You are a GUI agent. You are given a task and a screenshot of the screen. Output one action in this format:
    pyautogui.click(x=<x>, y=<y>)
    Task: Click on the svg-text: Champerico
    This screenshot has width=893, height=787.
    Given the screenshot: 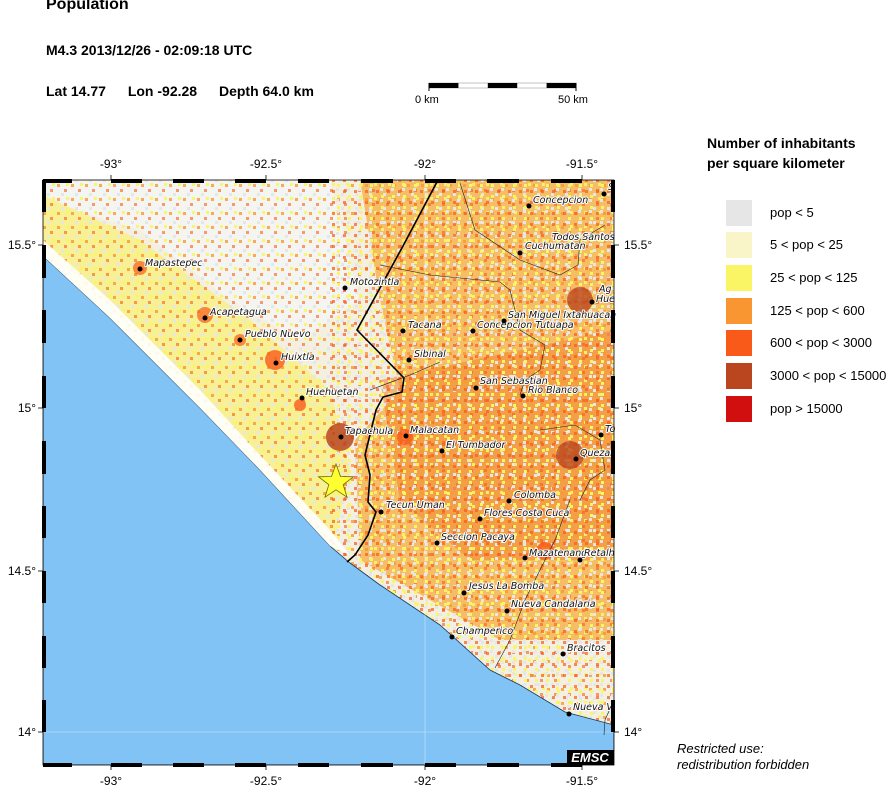 What is the action you would take?
    pyautogui.click(x=484, y=631)
    